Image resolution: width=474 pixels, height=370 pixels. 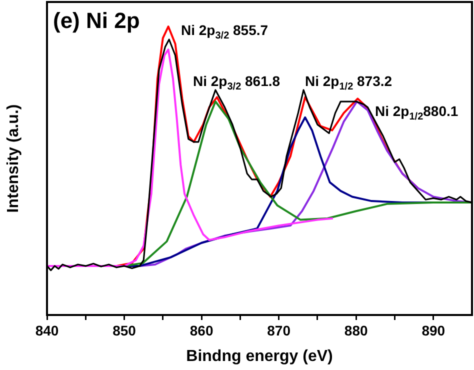 I want to click on chart-title: (e) Ni 2p, so click(x=96, y=21).